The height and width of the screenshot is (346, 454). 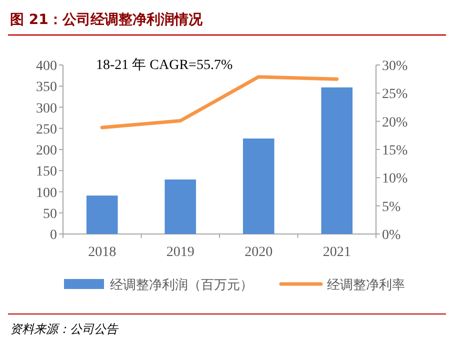 I want to click on y-tick-label: 0, so click(x=53, y=235).